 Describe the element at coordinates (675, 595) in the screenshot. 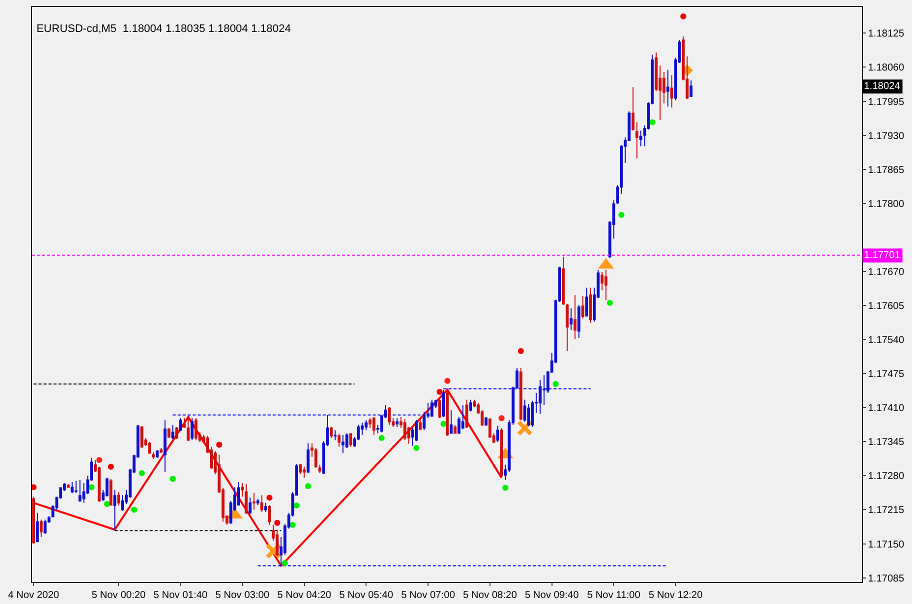

I see `x-tick-label: 5 Nov 12:20` at that location.